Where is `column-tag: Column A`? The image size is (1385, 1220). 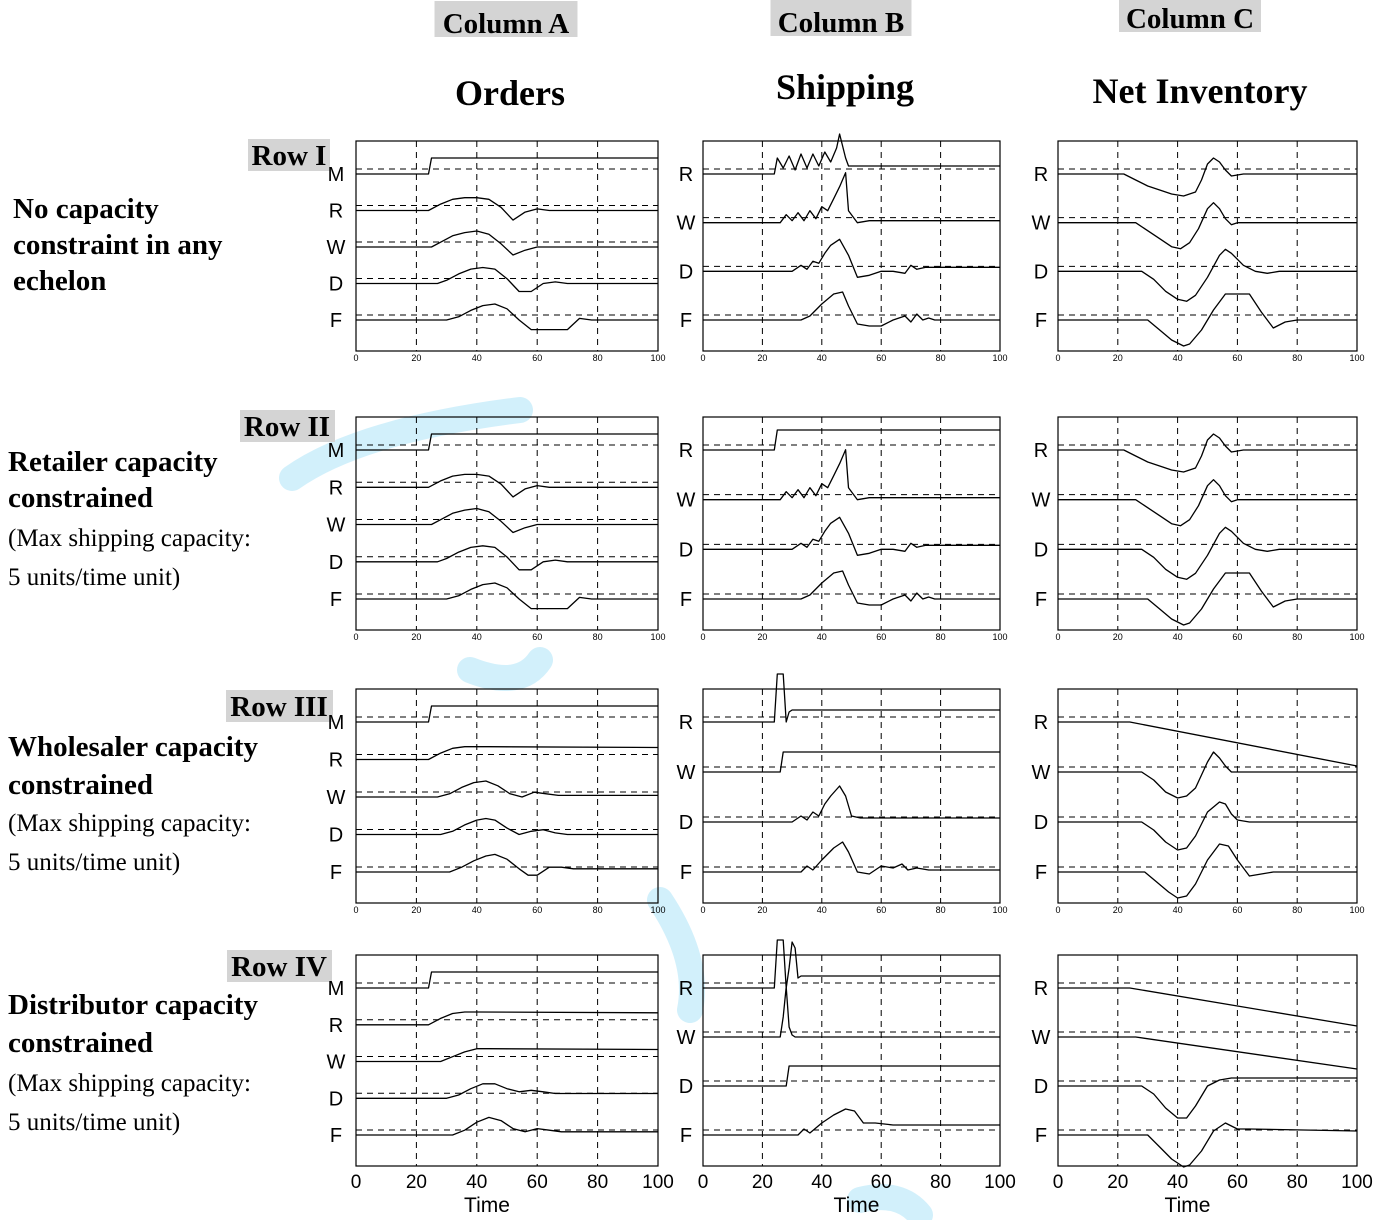 column-tag: Column A is located at coordinates (506, 24).